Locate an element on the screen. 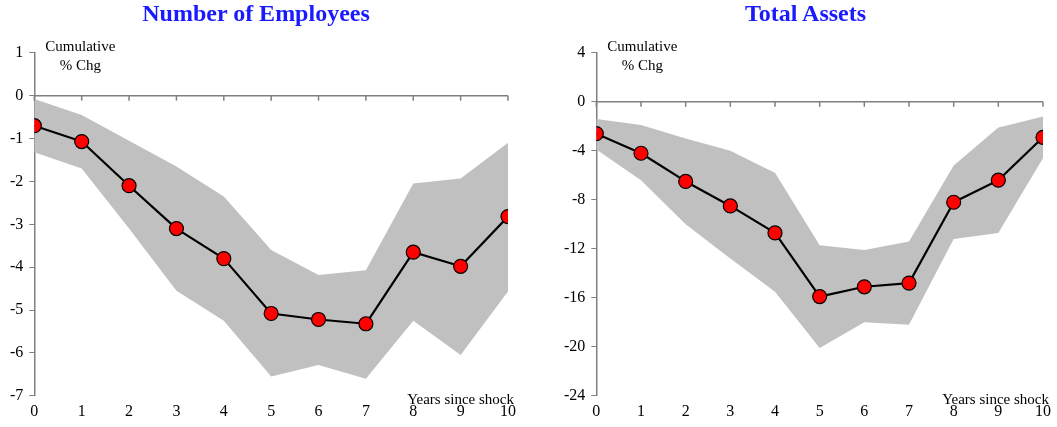 Image resolution: width=1057 pixels, height=427 pixels. chart-title: Number of Employees is located at coordinates (256, 13).